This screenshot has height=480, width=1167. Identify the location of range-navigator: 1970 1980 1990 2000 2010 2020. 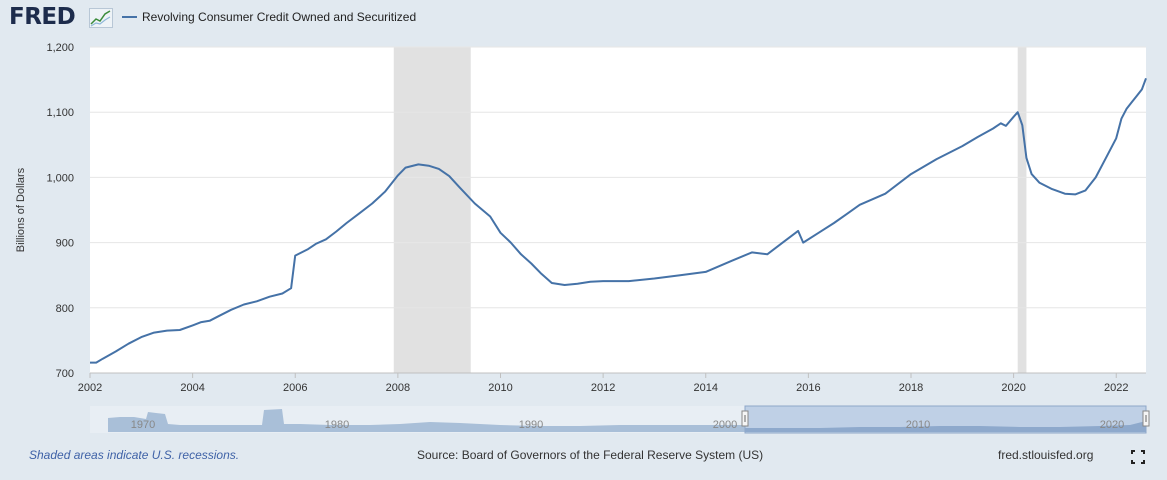
(620, 419).